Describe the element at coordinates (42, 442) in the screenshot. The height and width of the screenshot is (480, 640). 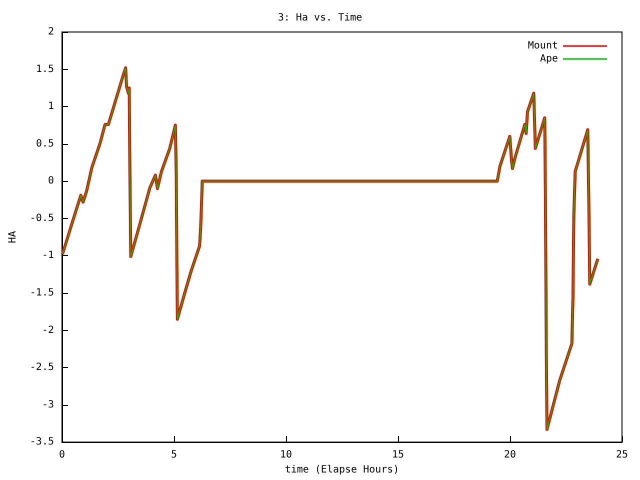
I see `y-tick-label: -3.5` at that location.